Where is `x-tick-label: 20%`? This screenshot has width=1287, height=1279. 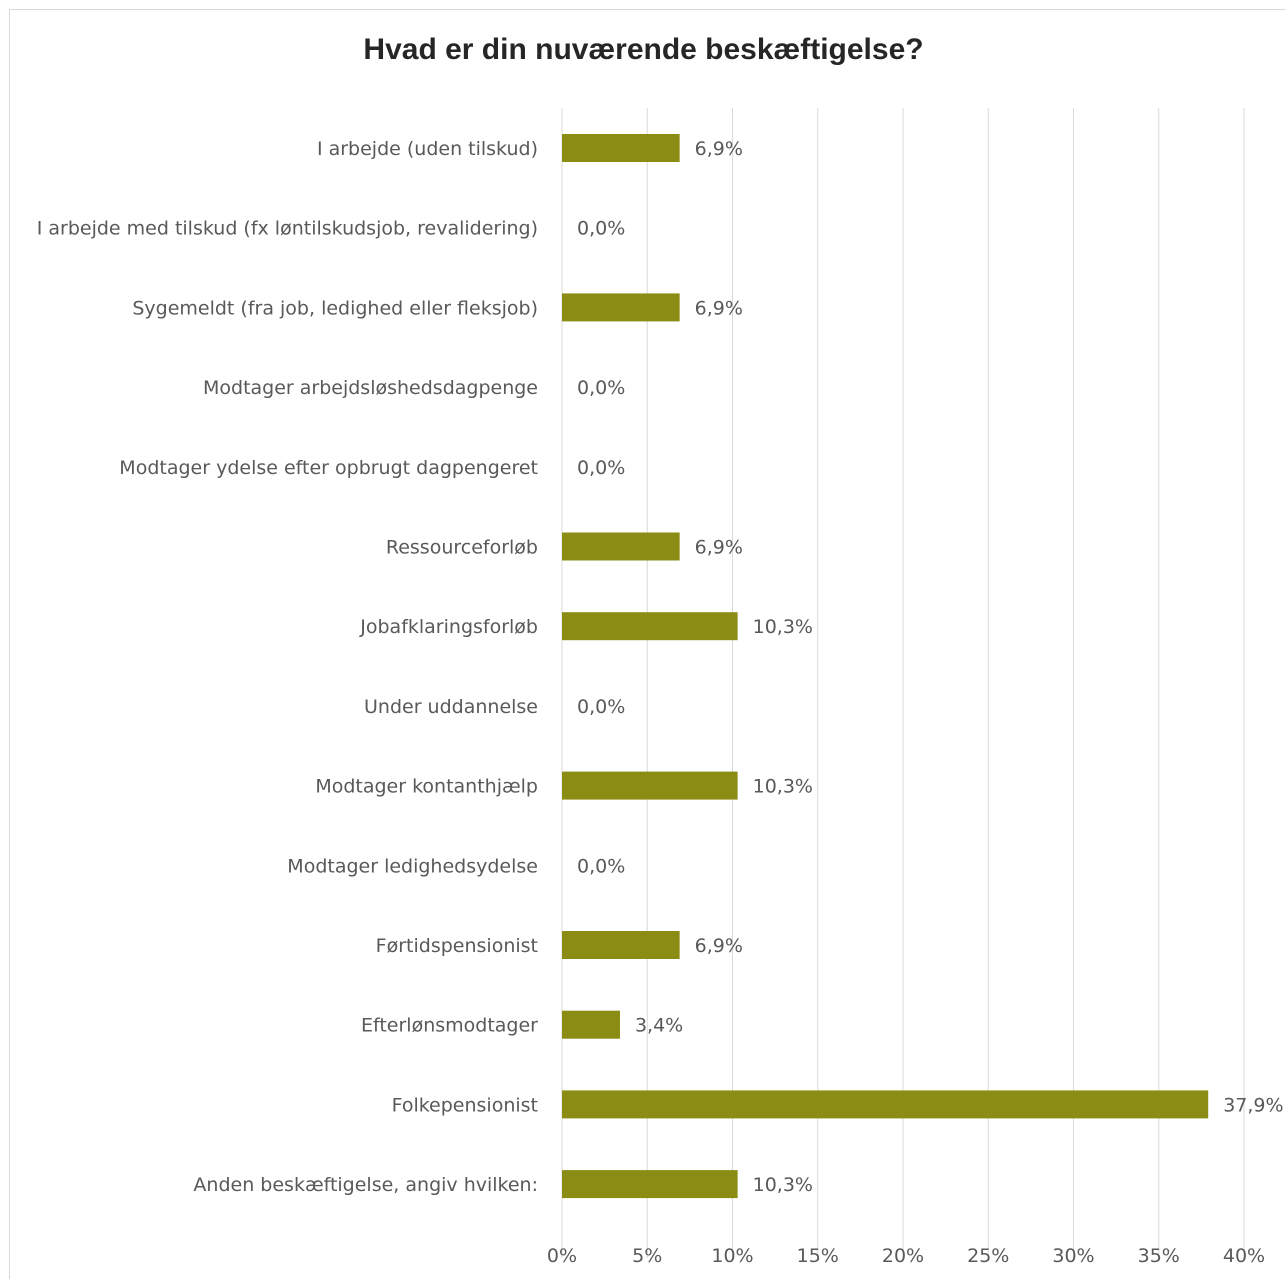 x-tick-label: 20% is located at coordinates (903, 1256).